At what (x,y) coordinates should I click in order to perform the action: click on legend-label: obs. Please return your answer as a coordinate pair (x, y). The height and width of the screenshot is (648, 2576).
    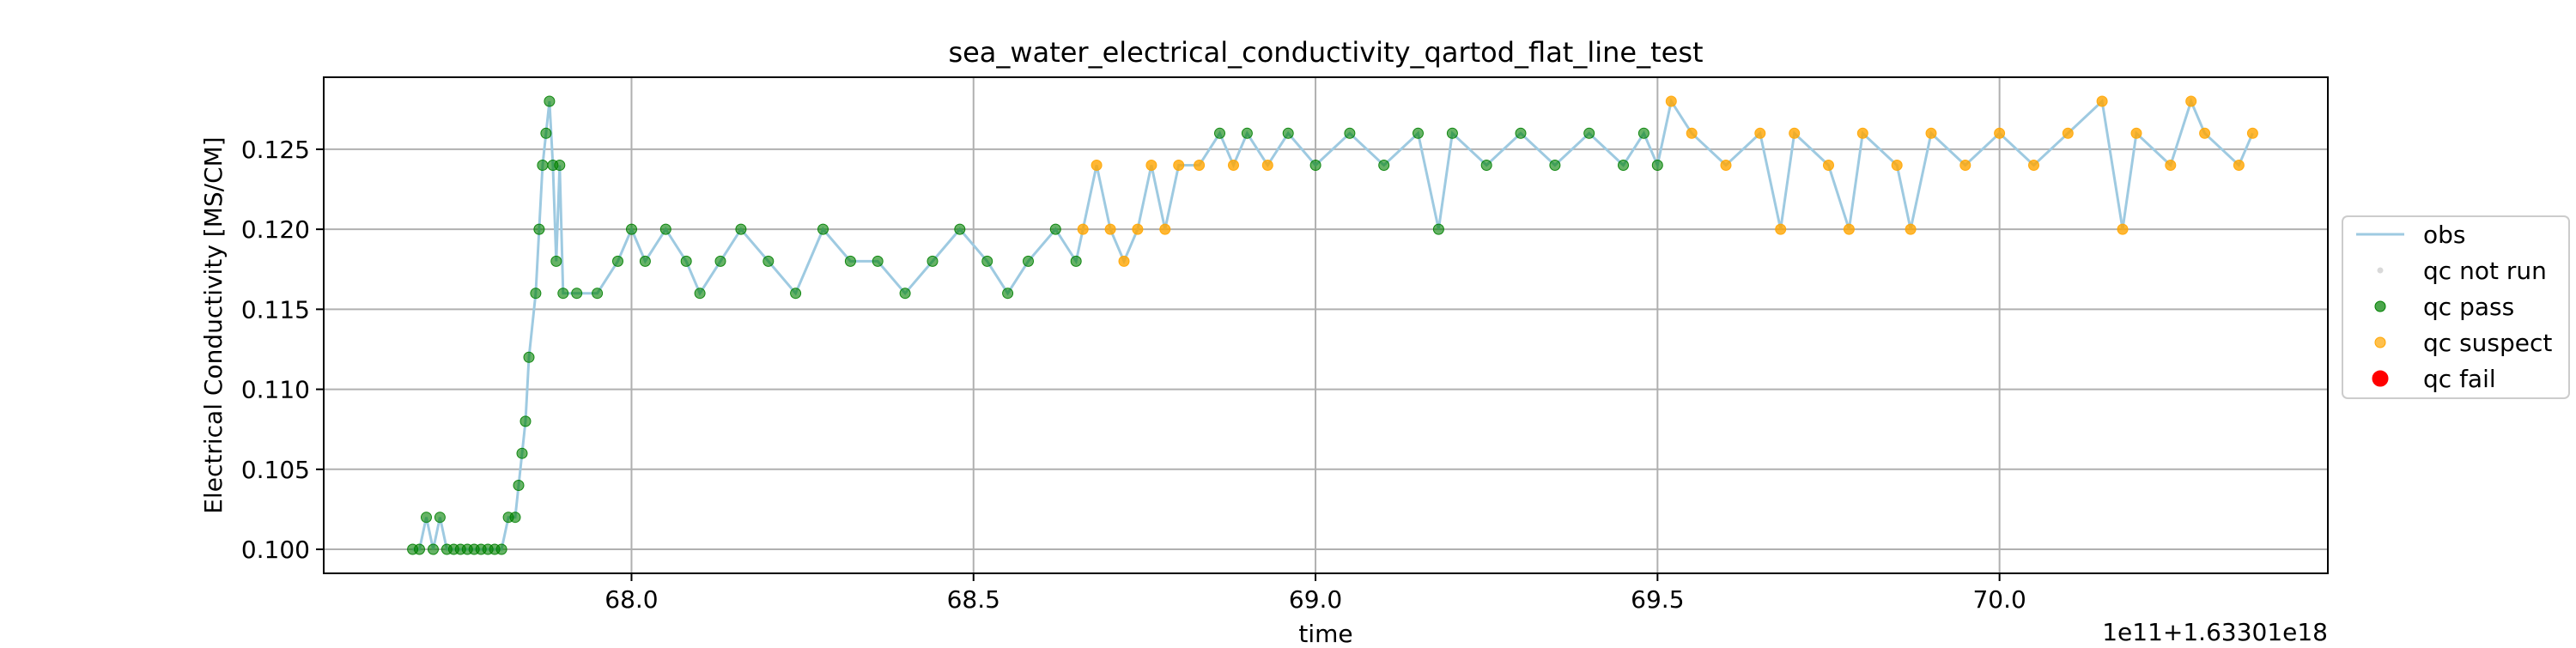
    Looking at the image, I should click on (2444, 235).